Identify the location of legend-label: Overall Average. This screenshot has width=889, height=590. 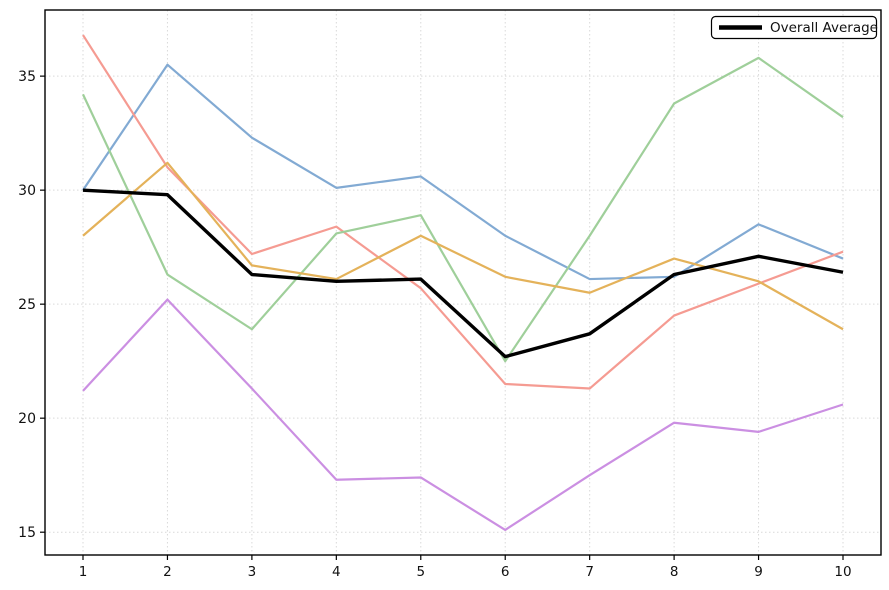
(824, 28).